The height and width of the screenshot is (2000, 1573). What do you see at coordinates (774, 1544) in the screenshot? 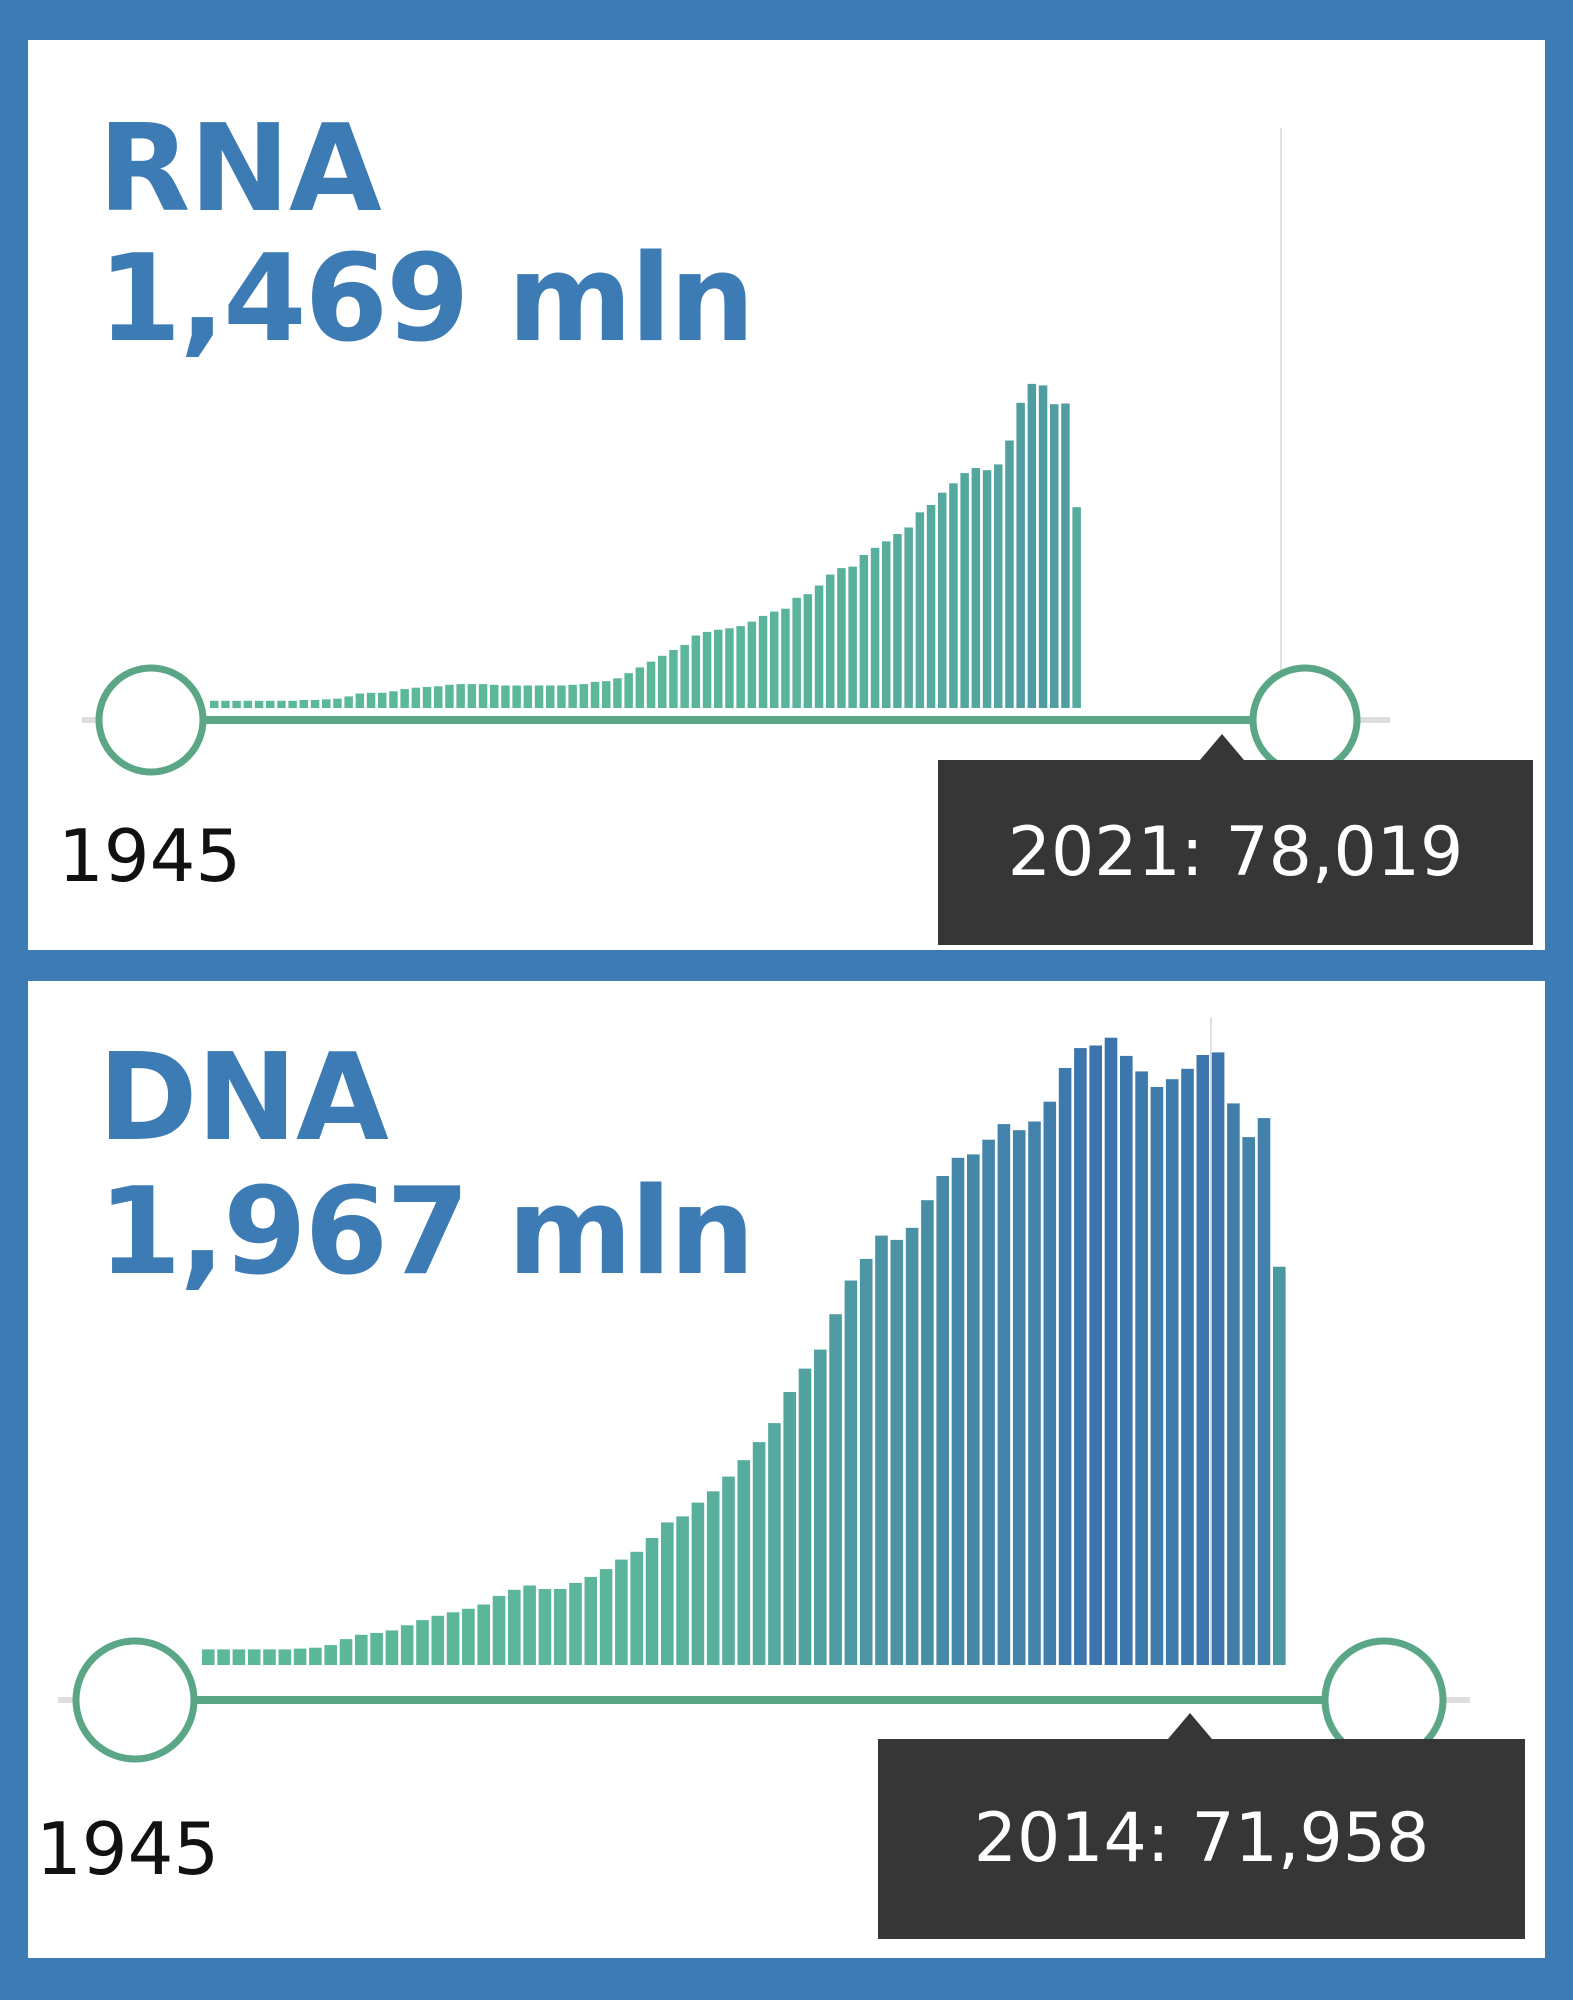
I see `bar-1982` at bounding box center [774, 1544].